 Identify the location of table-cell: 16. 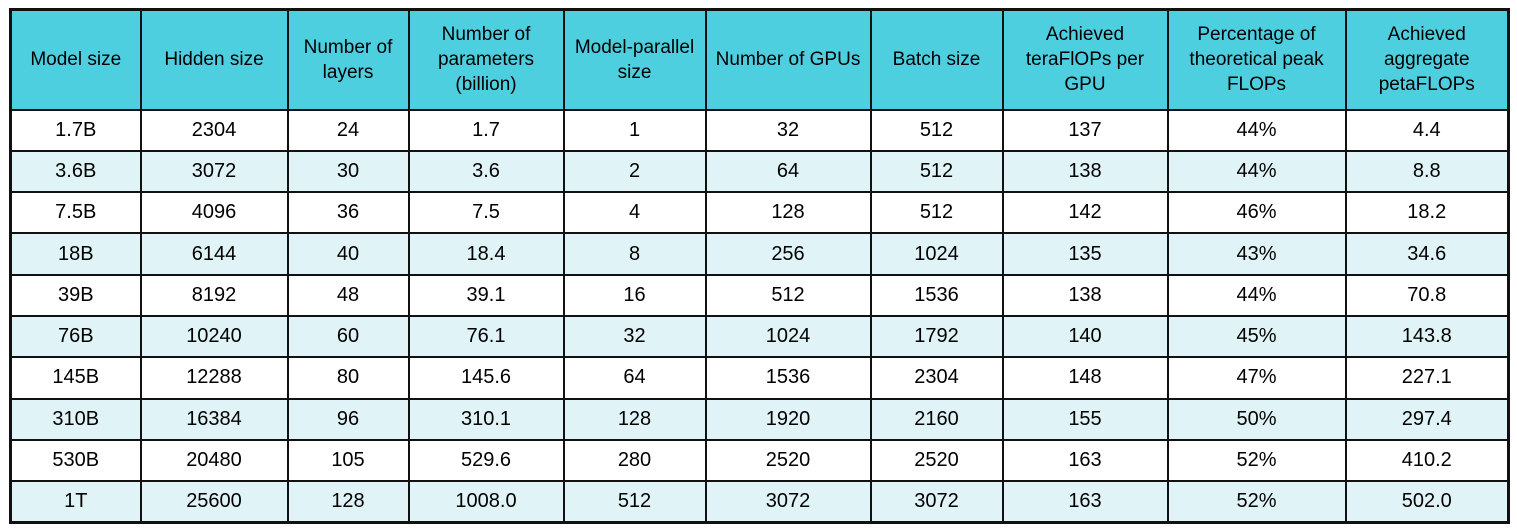
(634, 295).